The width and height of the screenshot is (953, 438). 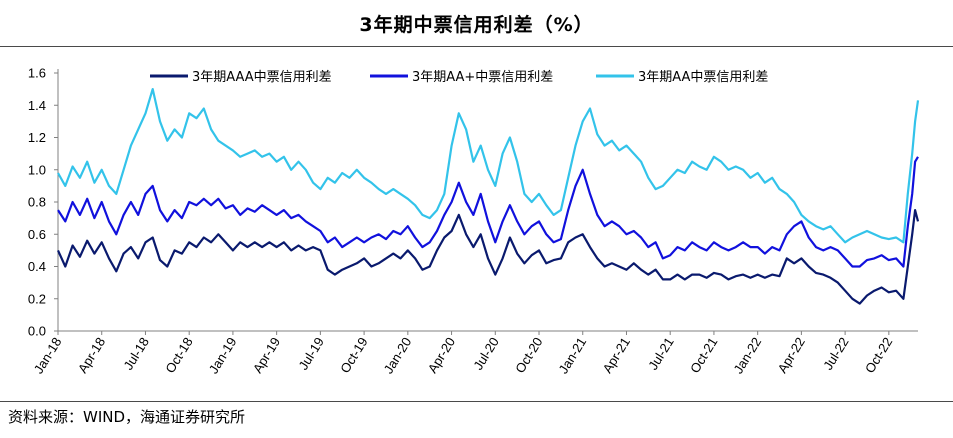 What do you see at coordinates (476, 46) in the screenshot?
I see `top-divider` at bounding box center [476, 46].